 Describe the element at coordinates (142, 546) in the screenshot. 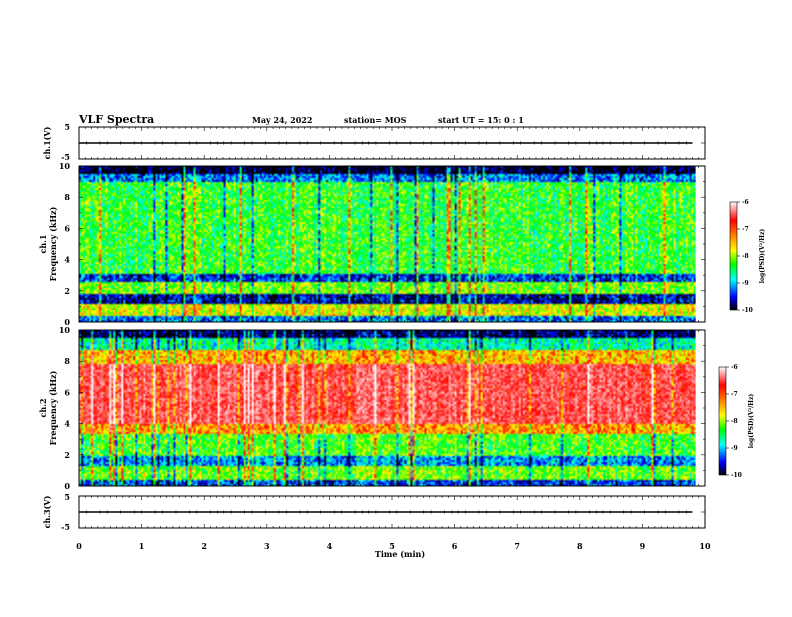

I see `x-tick-label: 1` at that location.